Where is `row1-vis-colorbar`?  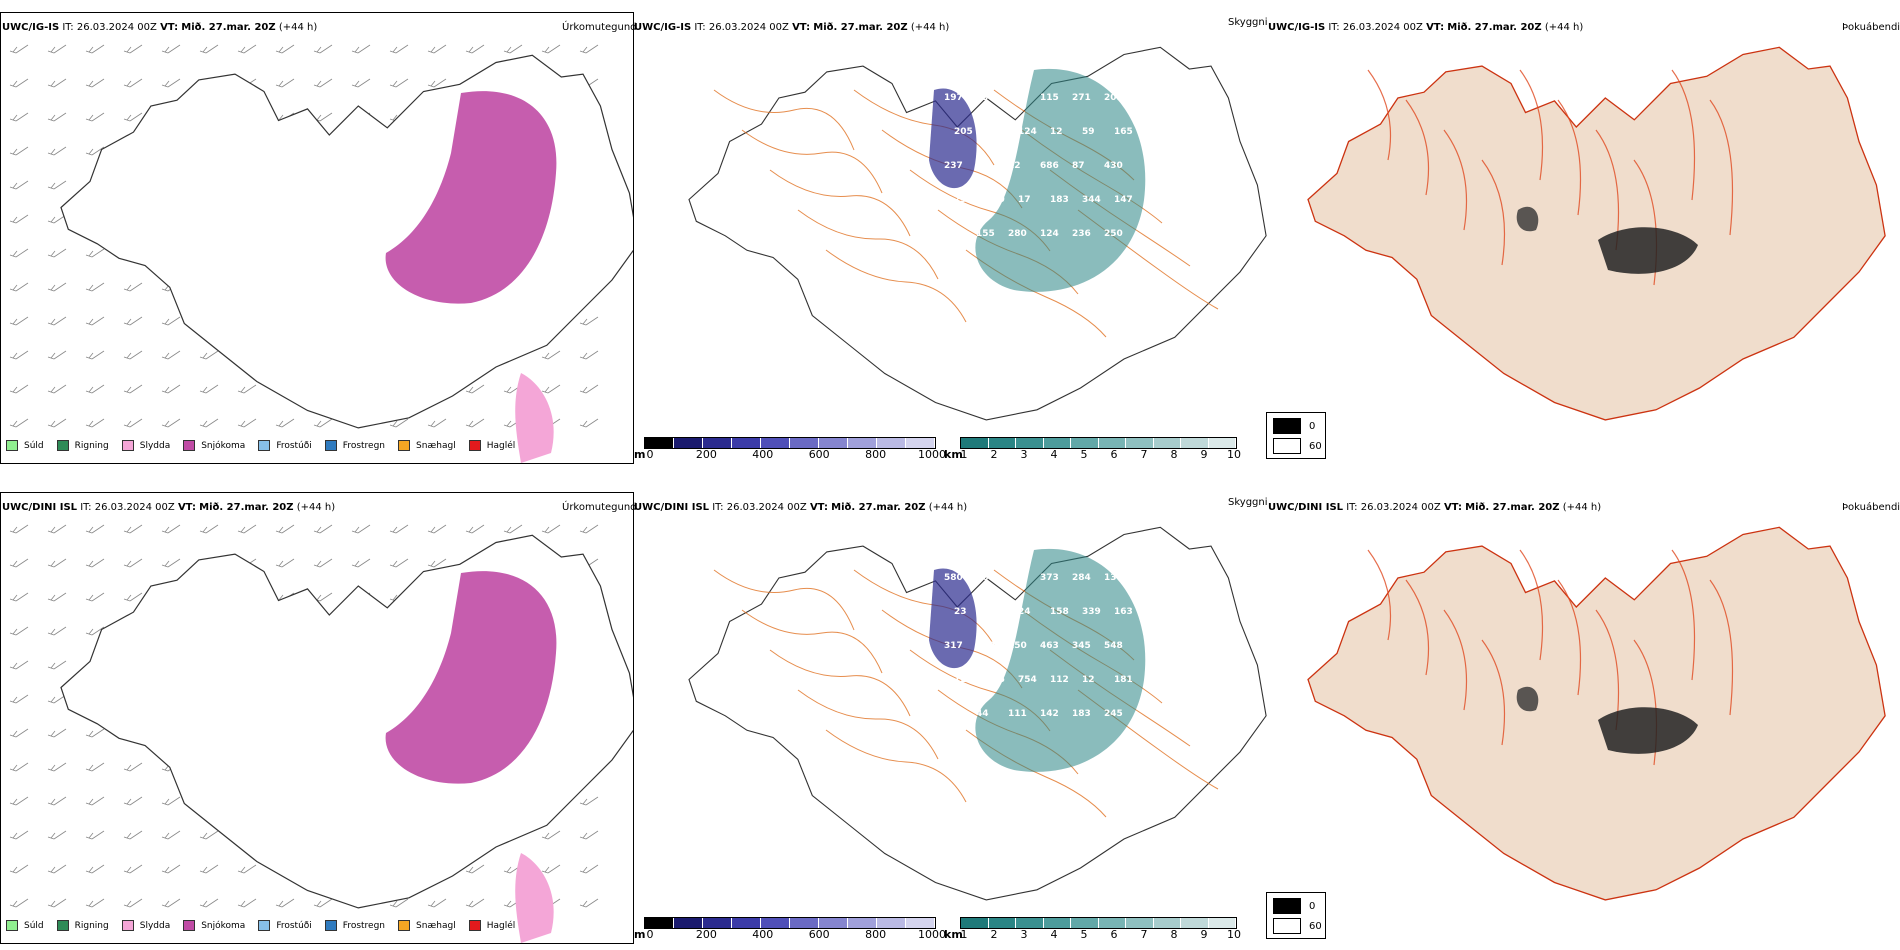 row1-vis-colorbar is located at coordinates (1098, 443).